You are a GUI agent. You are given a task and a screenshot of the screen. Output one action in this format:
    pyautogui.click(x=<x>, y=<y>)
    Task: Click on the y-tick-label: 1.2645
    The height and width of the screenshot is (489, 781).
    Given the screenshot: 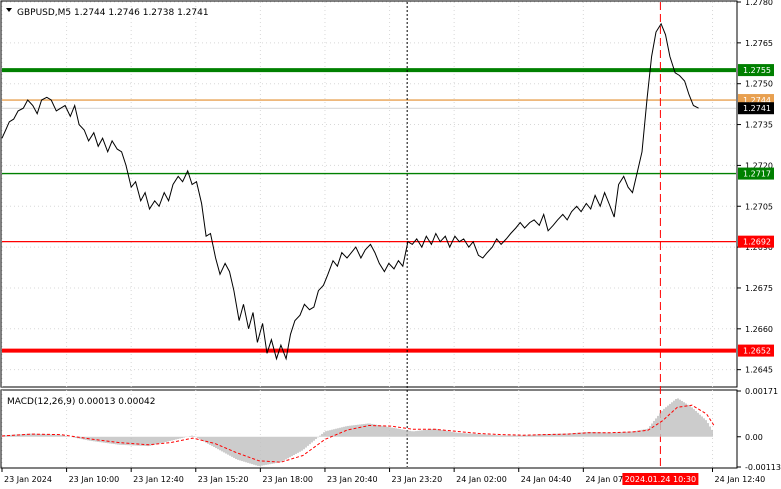 What is the action you would take?
    pyautogui.click(x=759, y=370)
    